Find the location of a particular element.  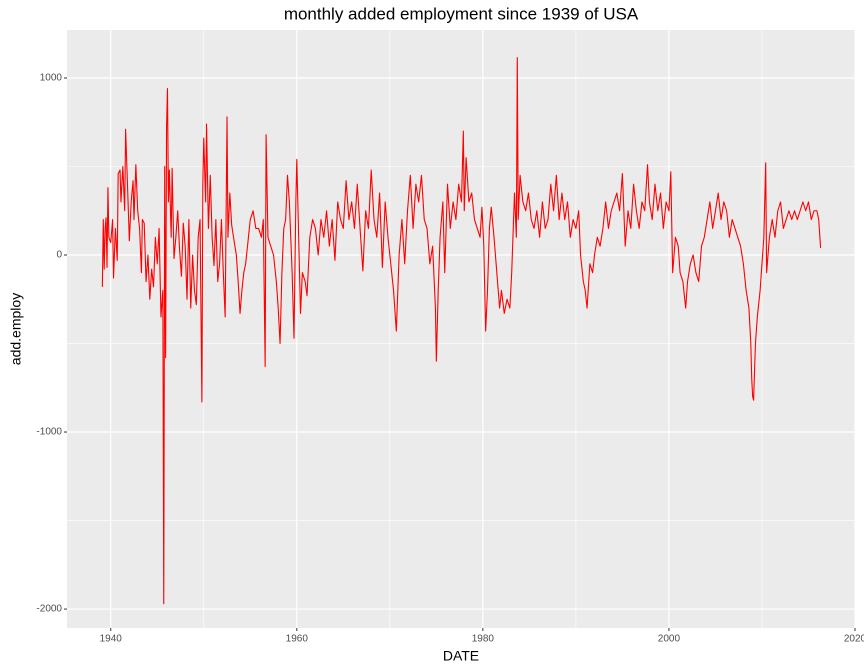

x-tick-label: 1940 is located at coordinates (111, 639).